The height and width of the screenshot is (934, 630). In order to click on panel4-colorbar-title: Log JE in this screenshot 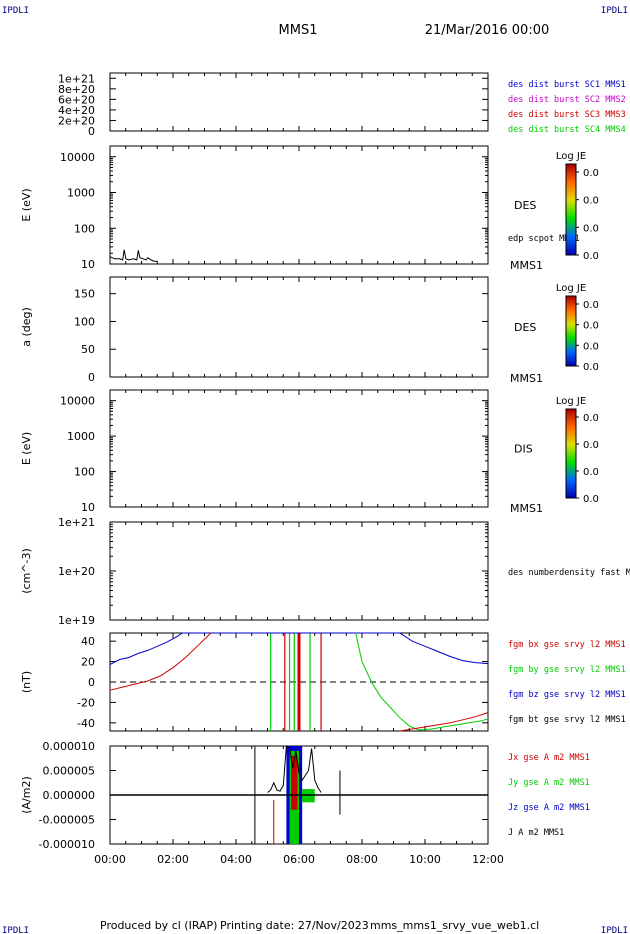, I will do `click(571, 401)`.